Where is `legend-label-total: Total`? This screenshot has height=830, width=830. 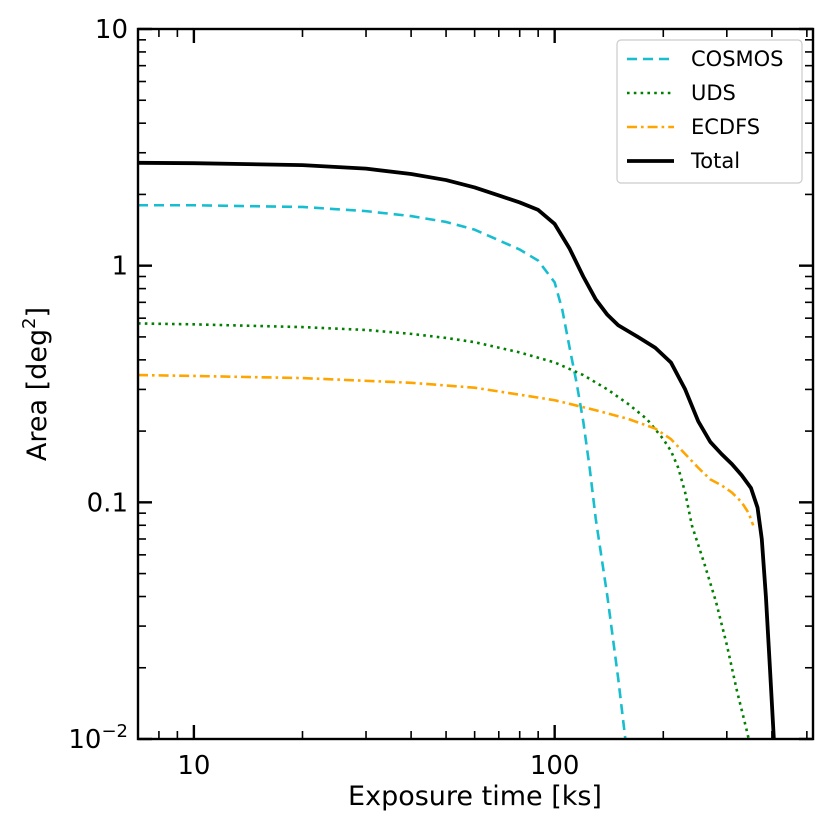
legend-label-total: Total is located at coordinates (715, 161).